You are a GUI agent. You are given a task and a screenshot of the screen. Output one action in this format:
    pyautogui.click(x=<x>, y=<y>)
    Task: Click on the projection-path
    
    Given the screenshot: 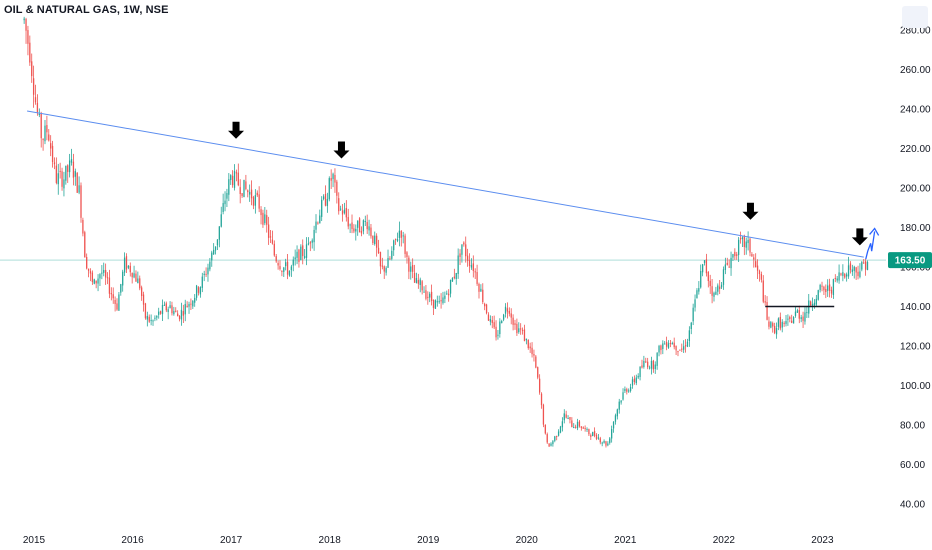 What is the action you would take?
    pyautogui.click(x=870, y=245)
    